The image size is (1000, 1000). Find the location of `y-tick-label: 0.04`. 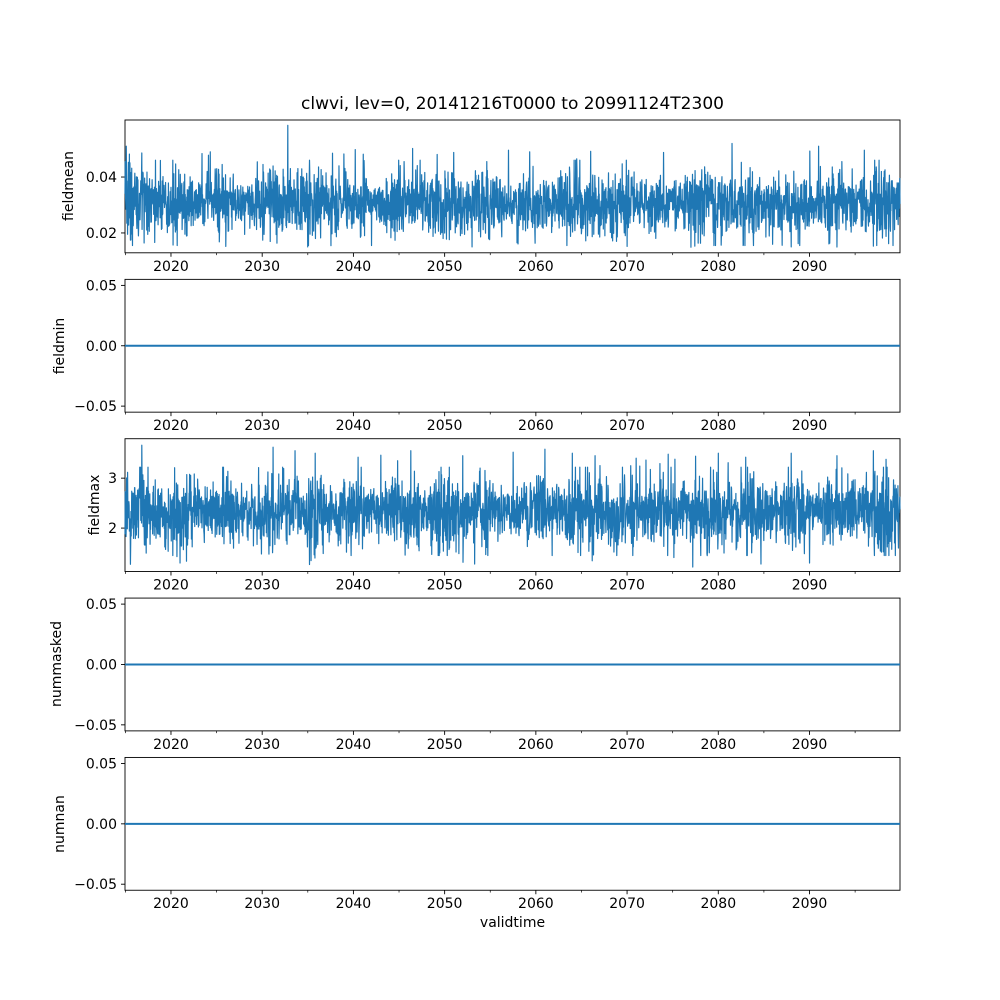

y-tick-label: 0.04 is located at coordinates (101, 178).